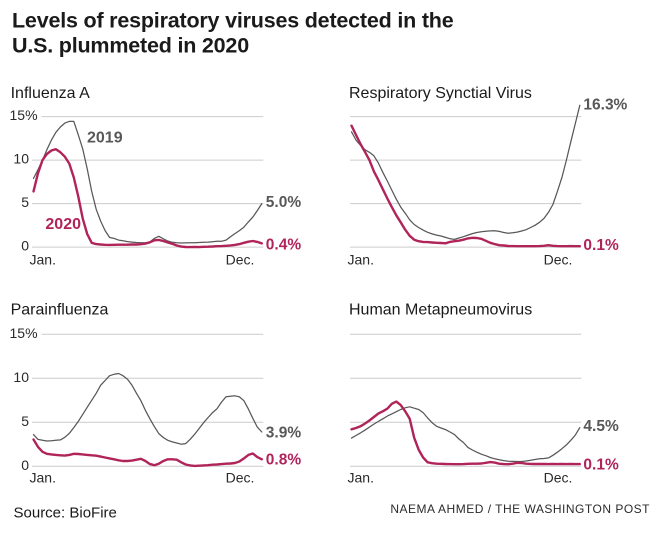 Image resolution: width=657 pixels, height=536 pixels. What do you see at coordinates (284, 459) in the screenshot?
I see `svg-text: 0.8%` at bounding box center [284, 459].